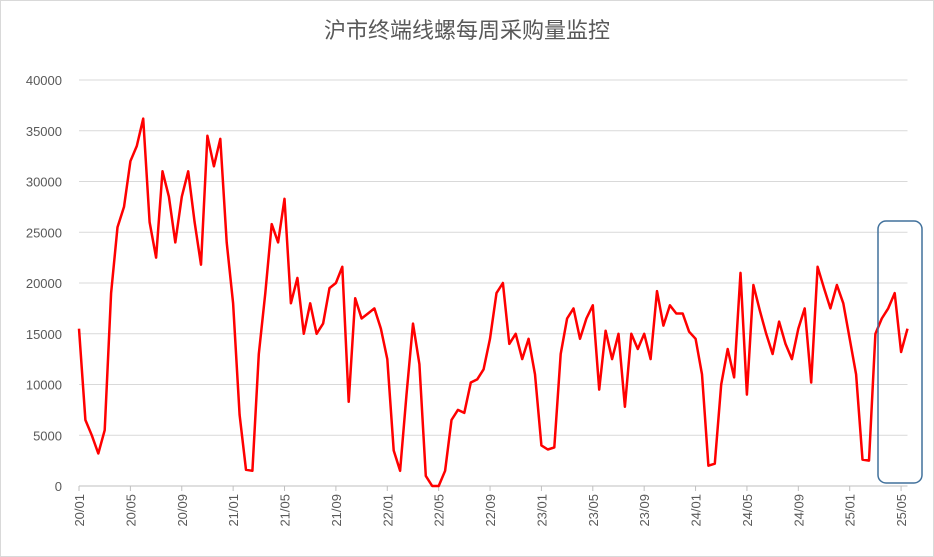 The image size is (934, 557). Describe the element at coordinates (44, 385) in the screenshot. I see `y-tick-label: 10000` at that location.